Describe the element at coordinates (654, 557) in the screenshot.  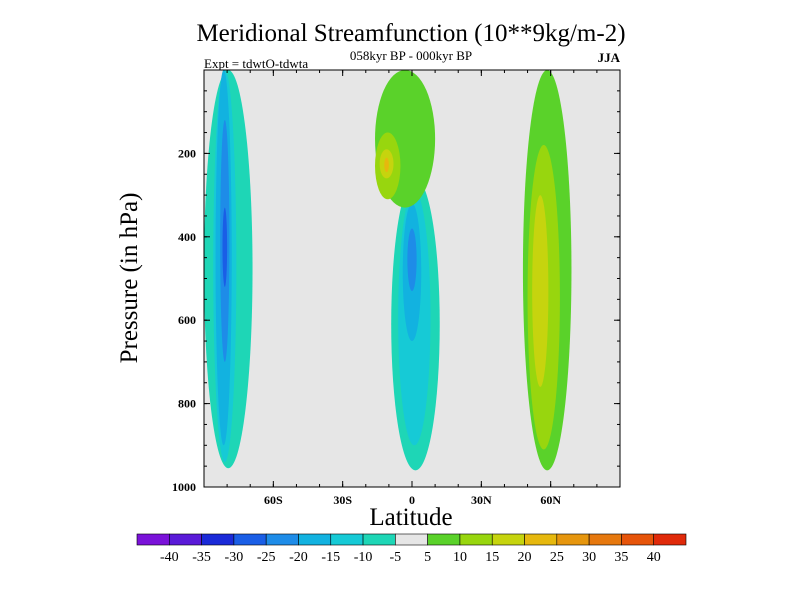
I see `colorbar-label: 40` at that location.